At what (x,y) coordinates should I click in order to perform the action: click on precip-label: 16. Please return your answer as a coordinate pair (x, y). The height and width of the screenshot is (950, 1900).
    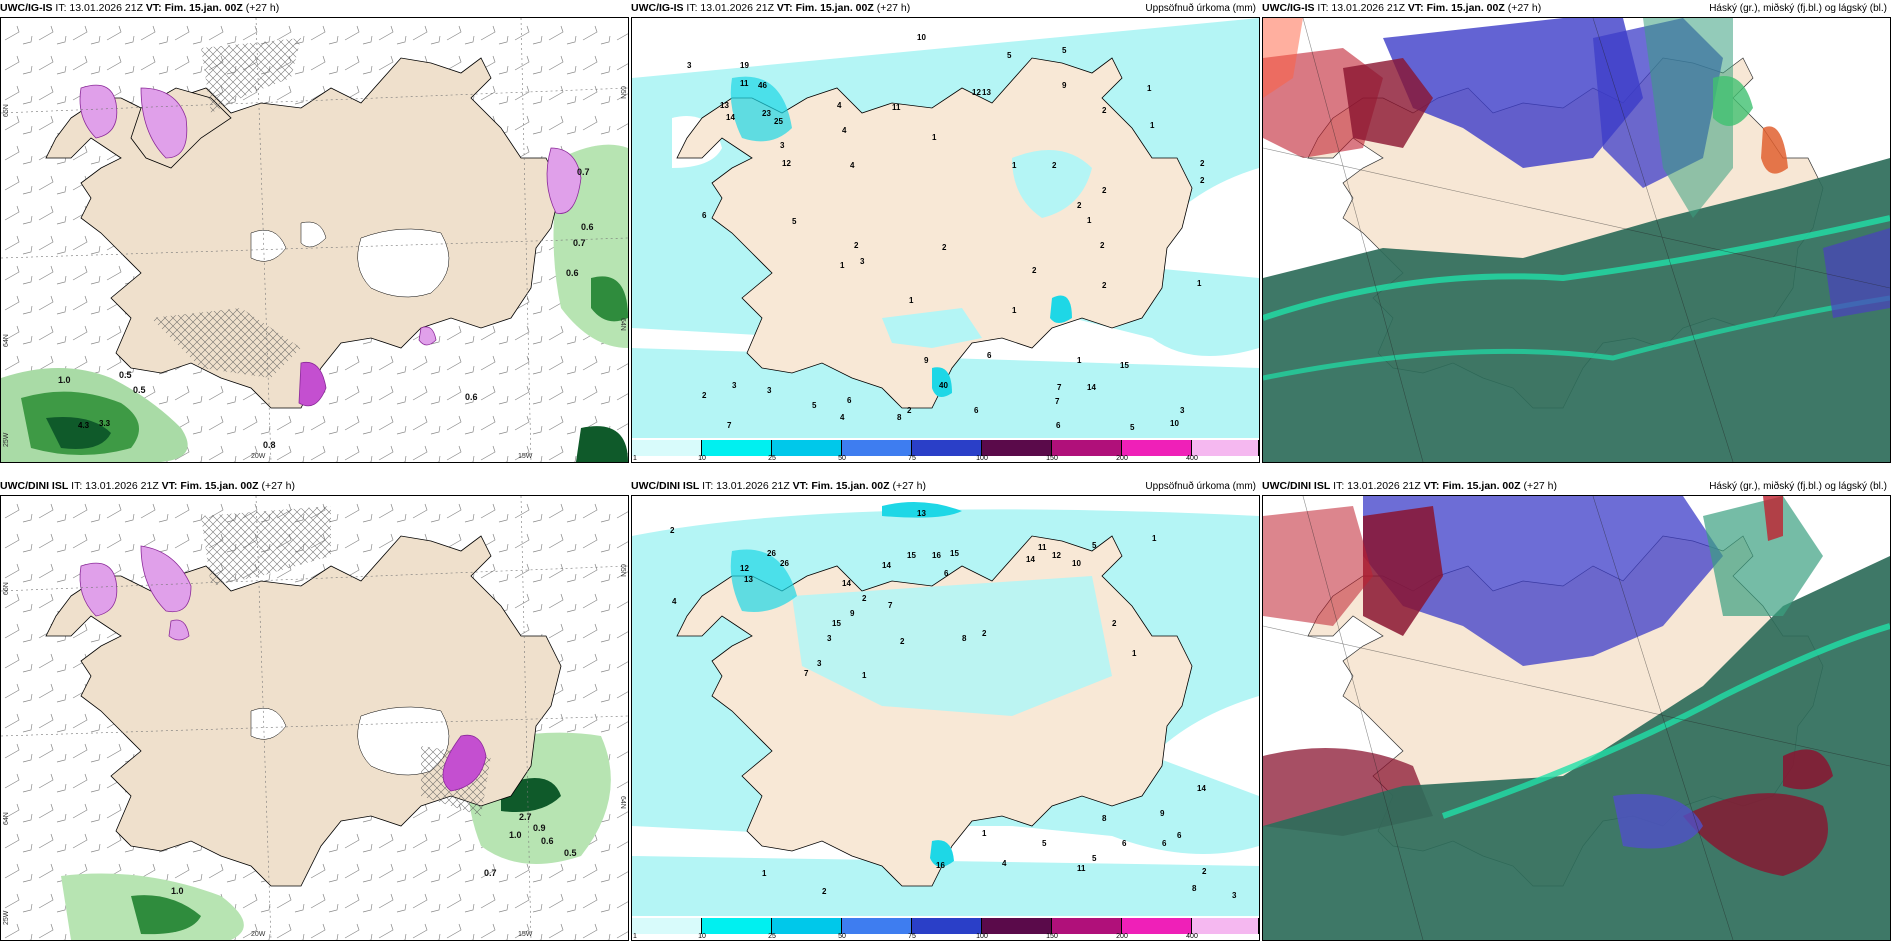
    Looking at the image, I should click on (936, 555).